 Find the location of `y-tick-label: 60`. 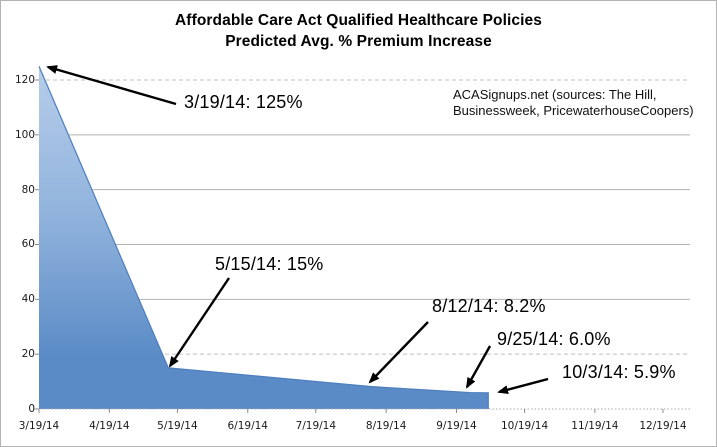

y-tick-label: 60 is located at coordinates (28, 244).